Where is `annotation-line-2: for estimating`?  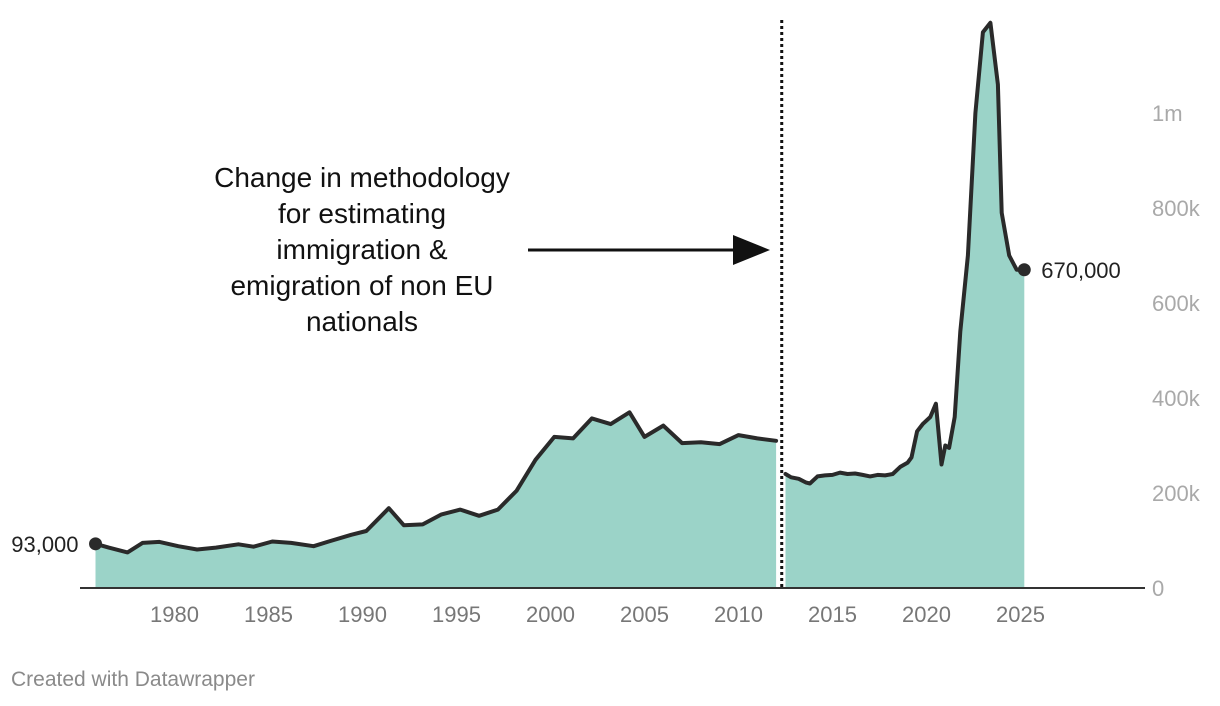 annotation-line-2: for estimating is located at coordinates (362, 213).